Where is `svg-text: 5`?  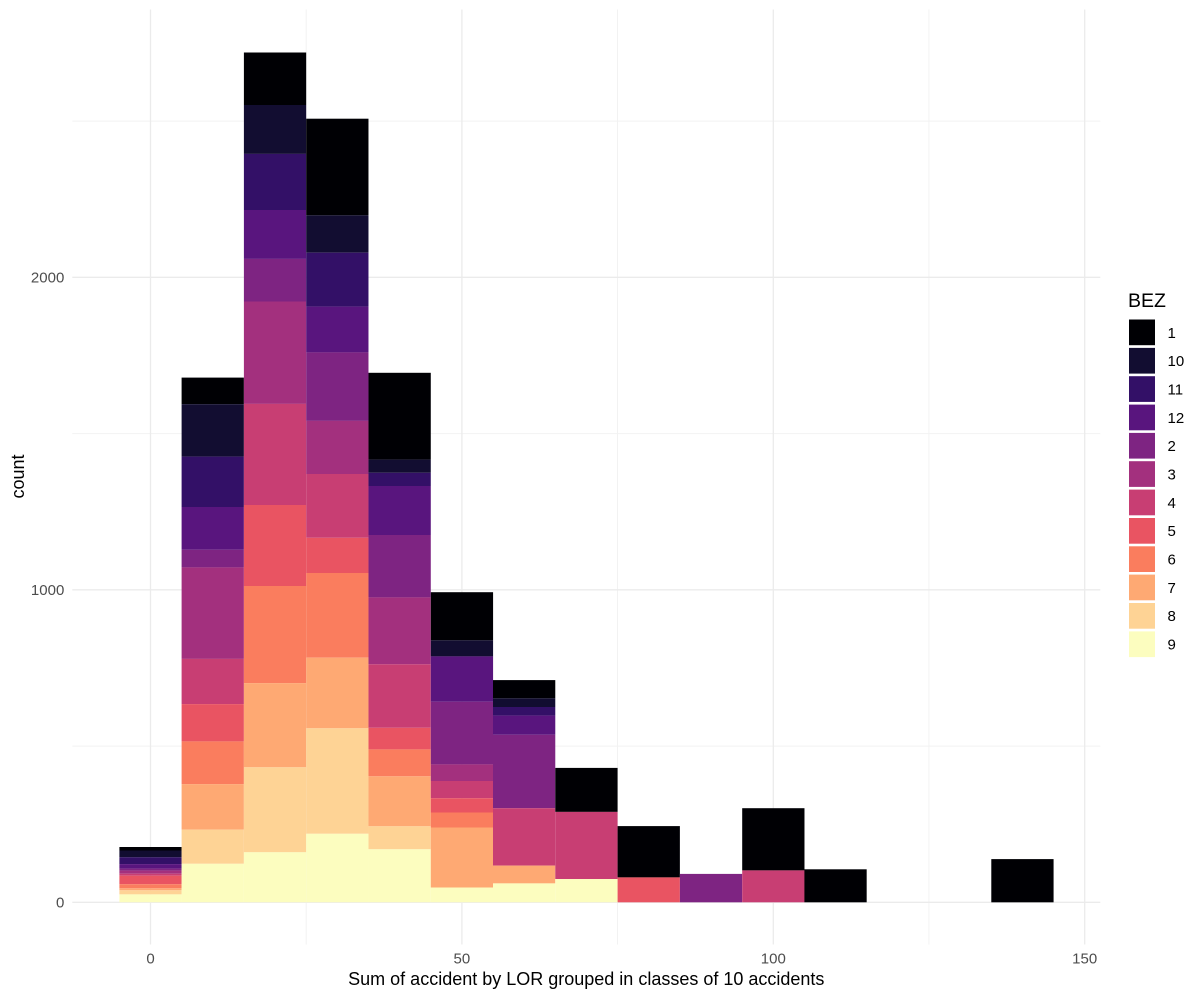
svg-text: 5 is located at coordinates (1172, 531).